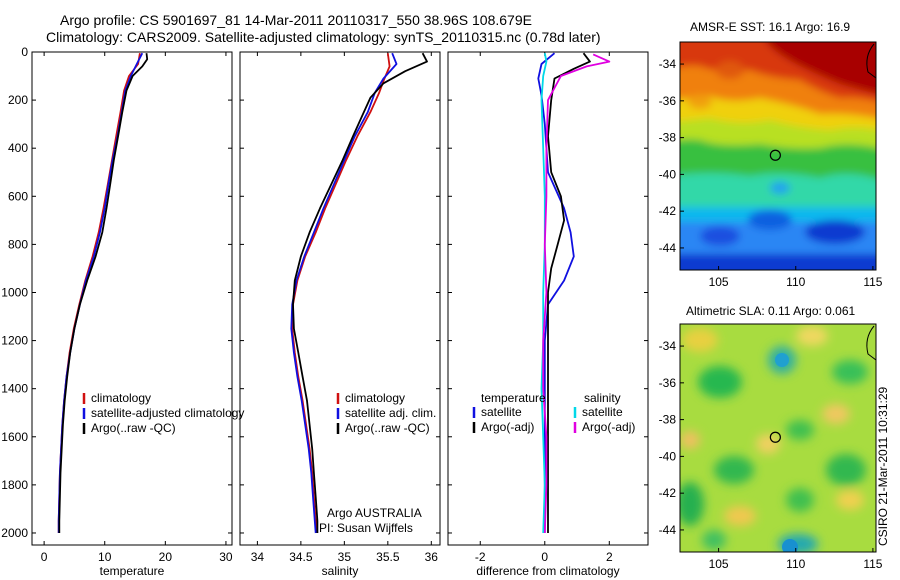 The image size is (900, 580). Describe the element at coordinates (18, 100) in the screenshot. I see `y-tick-label: 200` at that location.